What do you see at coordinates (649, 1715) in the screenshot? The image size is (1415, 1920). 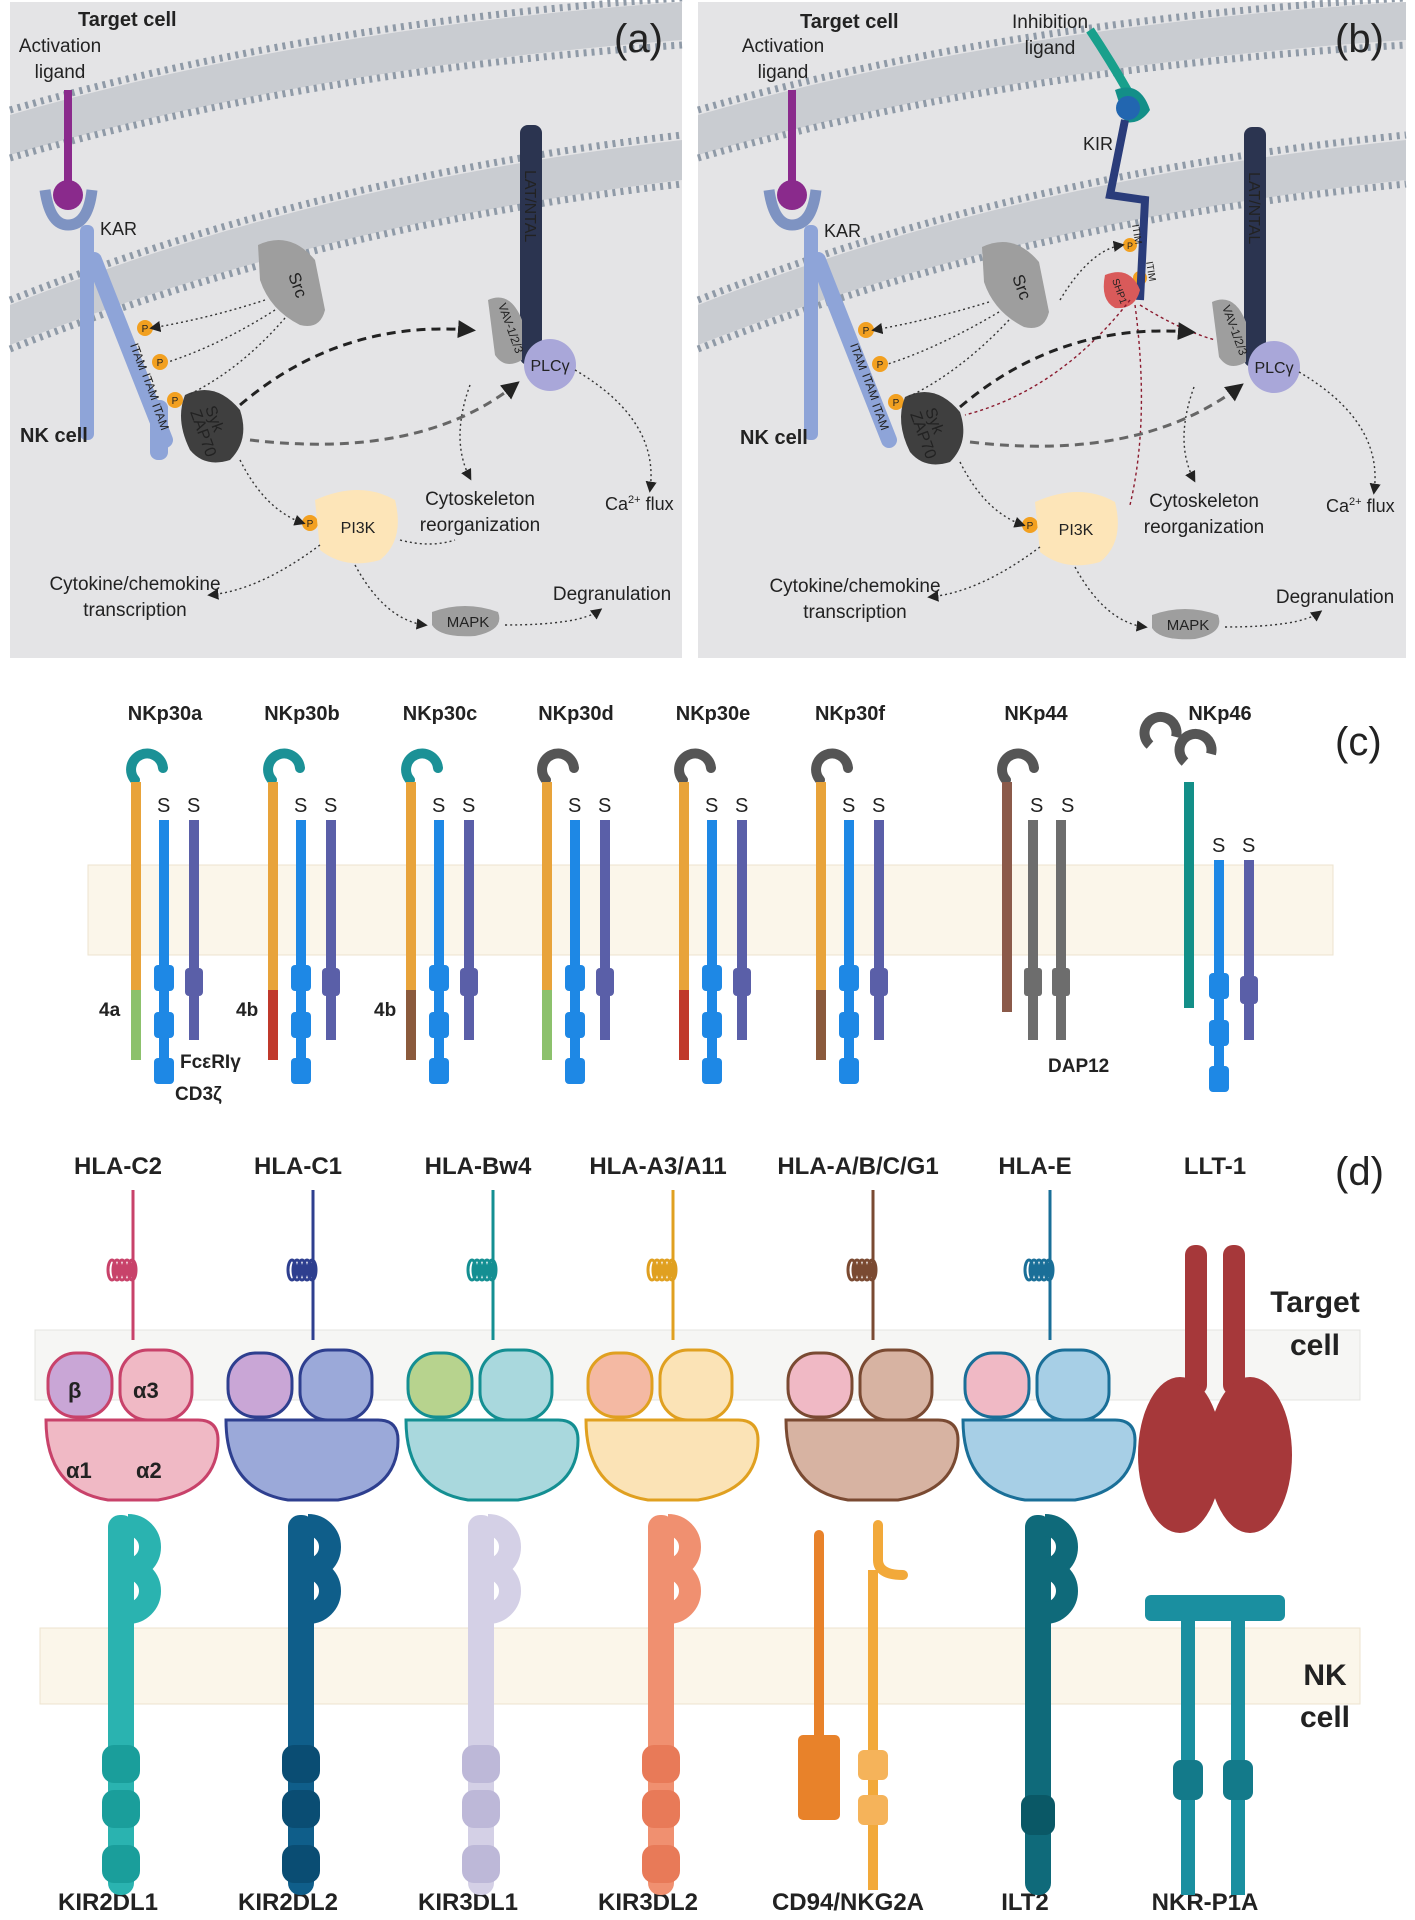 I see `receptor-kir3dl2: KIR3DL2` at bounding box center [649, 1715].